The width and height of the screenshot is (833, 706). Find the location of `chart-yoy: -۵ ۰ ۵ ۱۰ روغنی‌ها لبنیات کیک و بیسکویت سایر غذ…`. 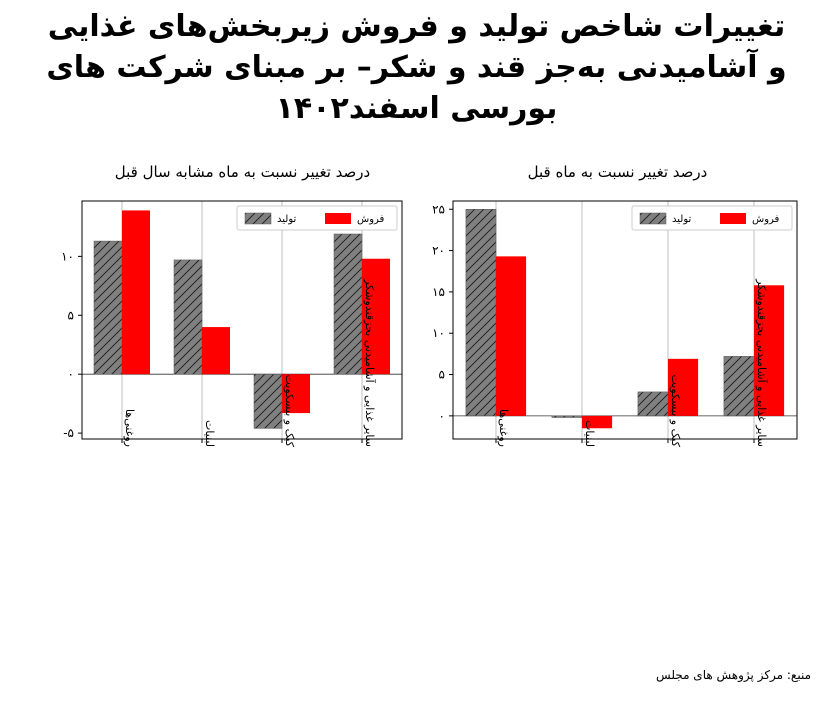

chart-yoy: -۵ ۰ ۵ ۱۰ روغنی‌ها لبنیات کیک و بیسکویت سایر غذ… is located at coordinates (232, 324).